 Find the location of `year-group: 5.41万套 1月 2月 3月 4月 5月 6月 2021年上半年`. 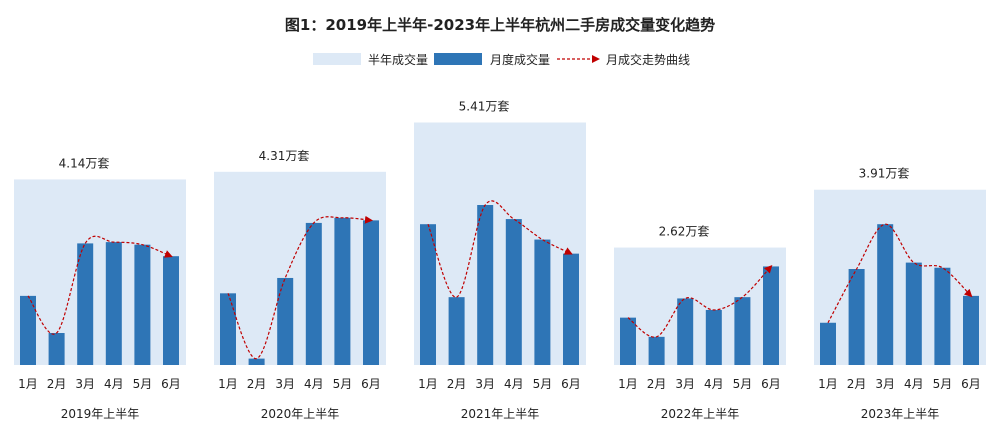

year-group: 5.41万套 1月 2月 3月 4月 5月 6月 2021年上半年 is located at coordinates (500, 260).